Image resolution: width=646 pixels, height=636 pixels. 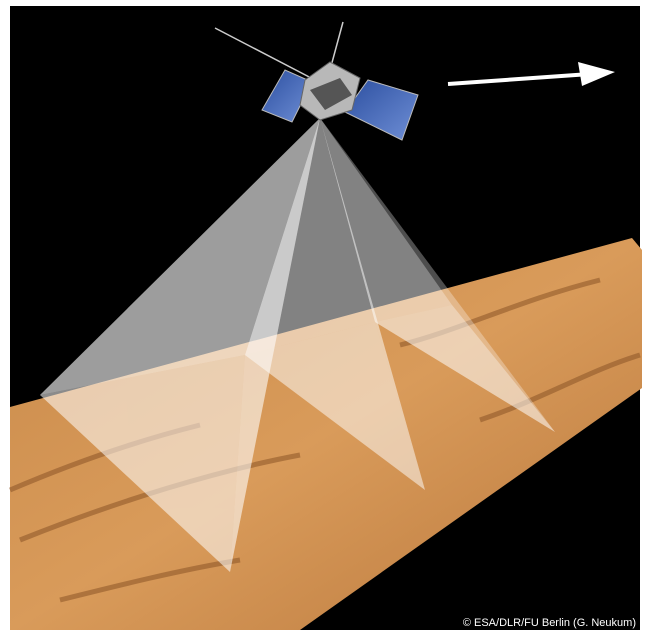 I want to click on satellite-detail, so click(x=331, y=94).